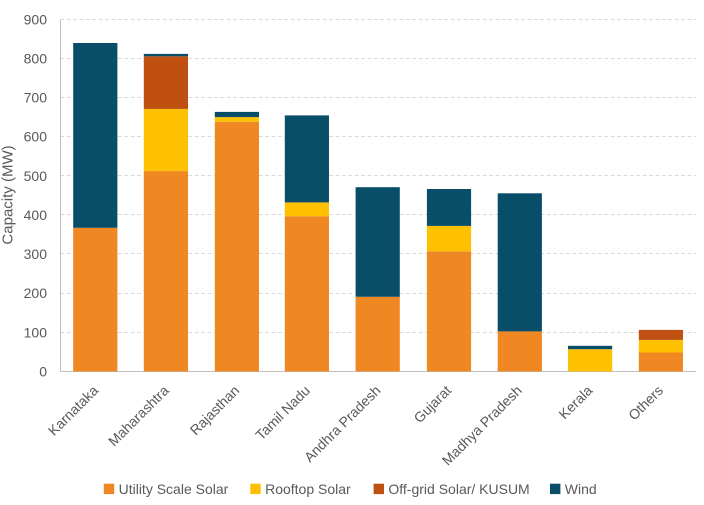 Image resolution: width=704 pixels, height=505 pixels. What do you see at coordinates (36, 59) in the screenshot?
I see `svg-text: 800` at bounding box center [36, 59].